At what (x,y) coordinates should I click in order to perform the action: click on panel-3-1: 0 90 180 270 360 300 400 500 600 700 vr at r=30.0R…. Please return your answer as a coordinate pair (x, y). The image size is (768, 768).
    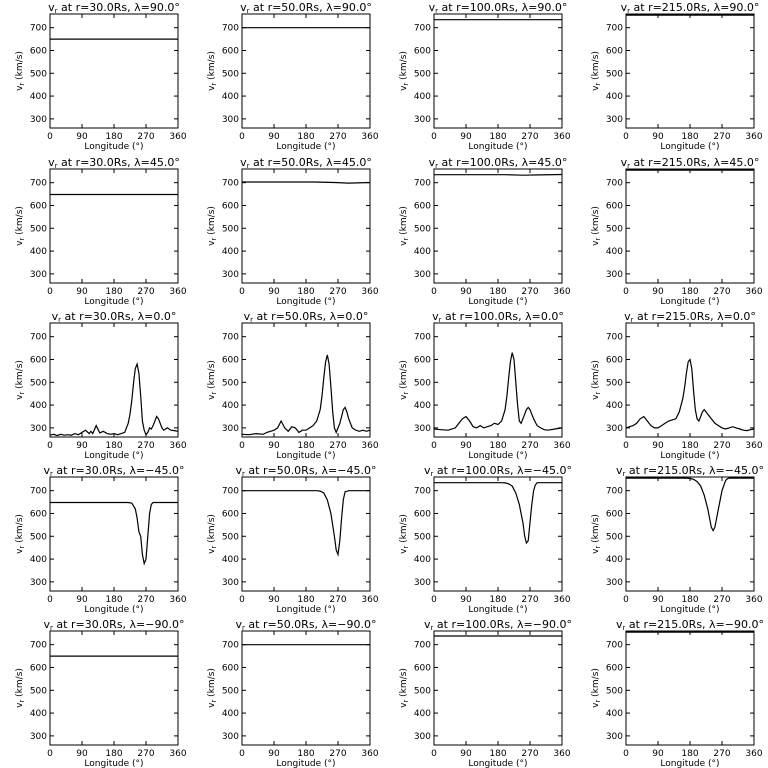
    Looking at the image, I should click on (101, 385).